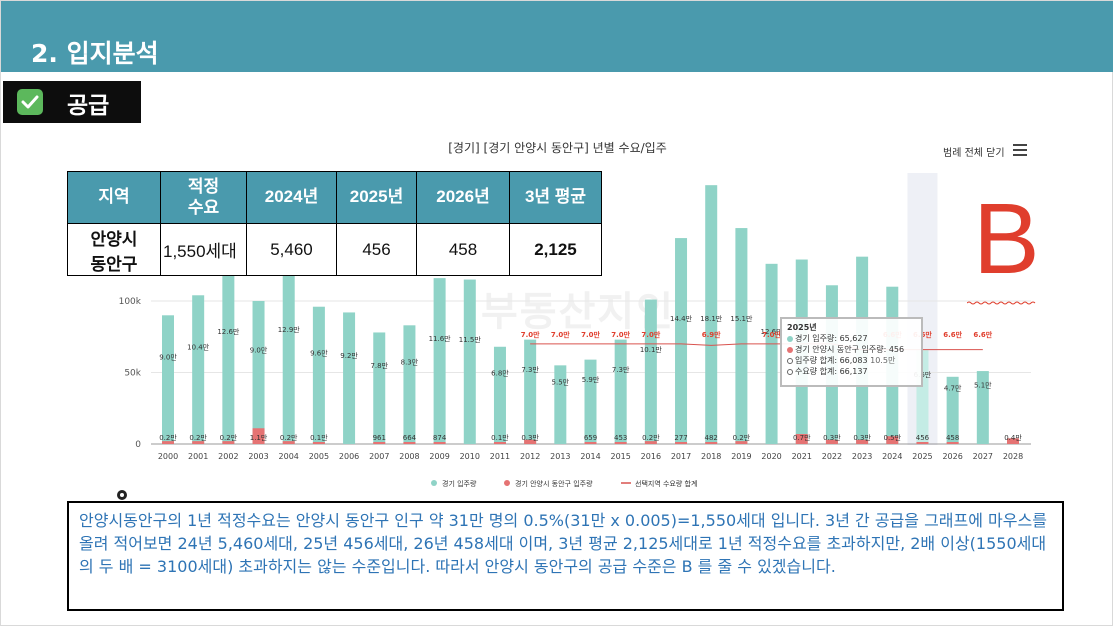 Image resolution: width=1113 pixels, height=626 pixels. I want to click on tooltip-row-2: 경기 안양시 동안구 입주량: 456, so click(851, 349).